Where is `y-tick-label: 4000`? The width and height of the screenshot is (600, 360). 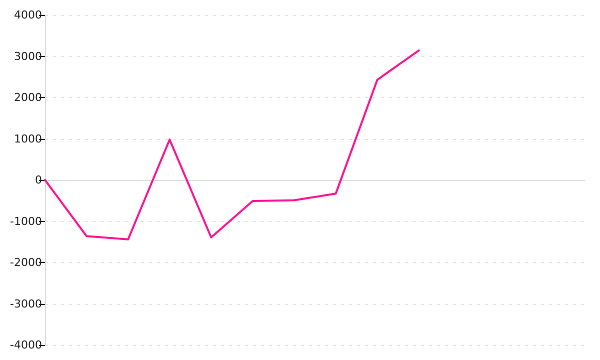 y-tick-label: 4000 is located at coordinates (28, 15).